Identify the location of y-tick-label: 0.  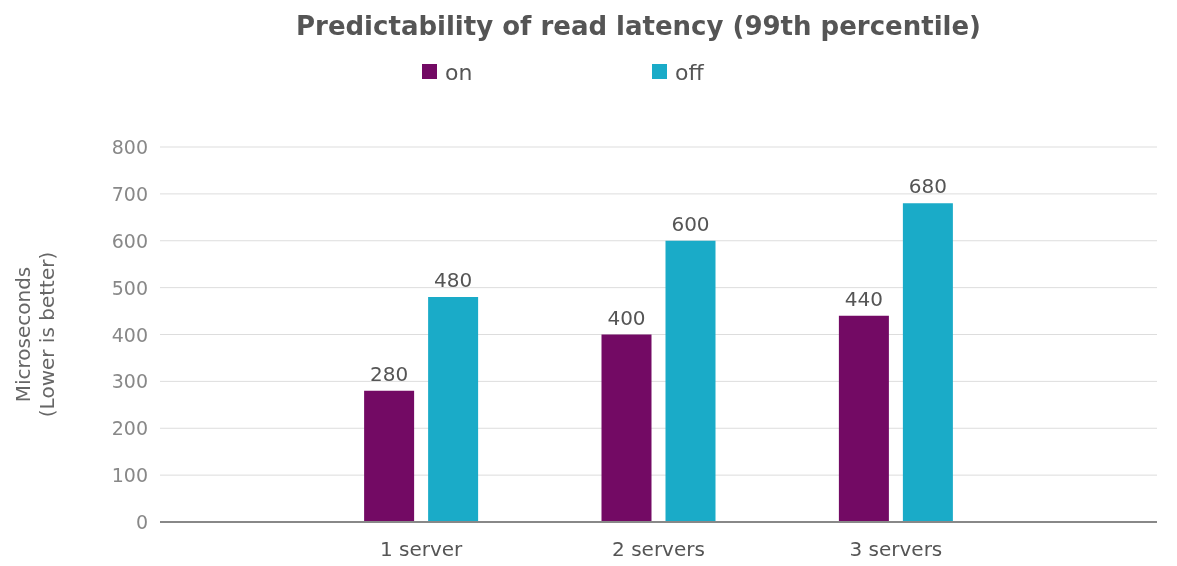
(141, 522).